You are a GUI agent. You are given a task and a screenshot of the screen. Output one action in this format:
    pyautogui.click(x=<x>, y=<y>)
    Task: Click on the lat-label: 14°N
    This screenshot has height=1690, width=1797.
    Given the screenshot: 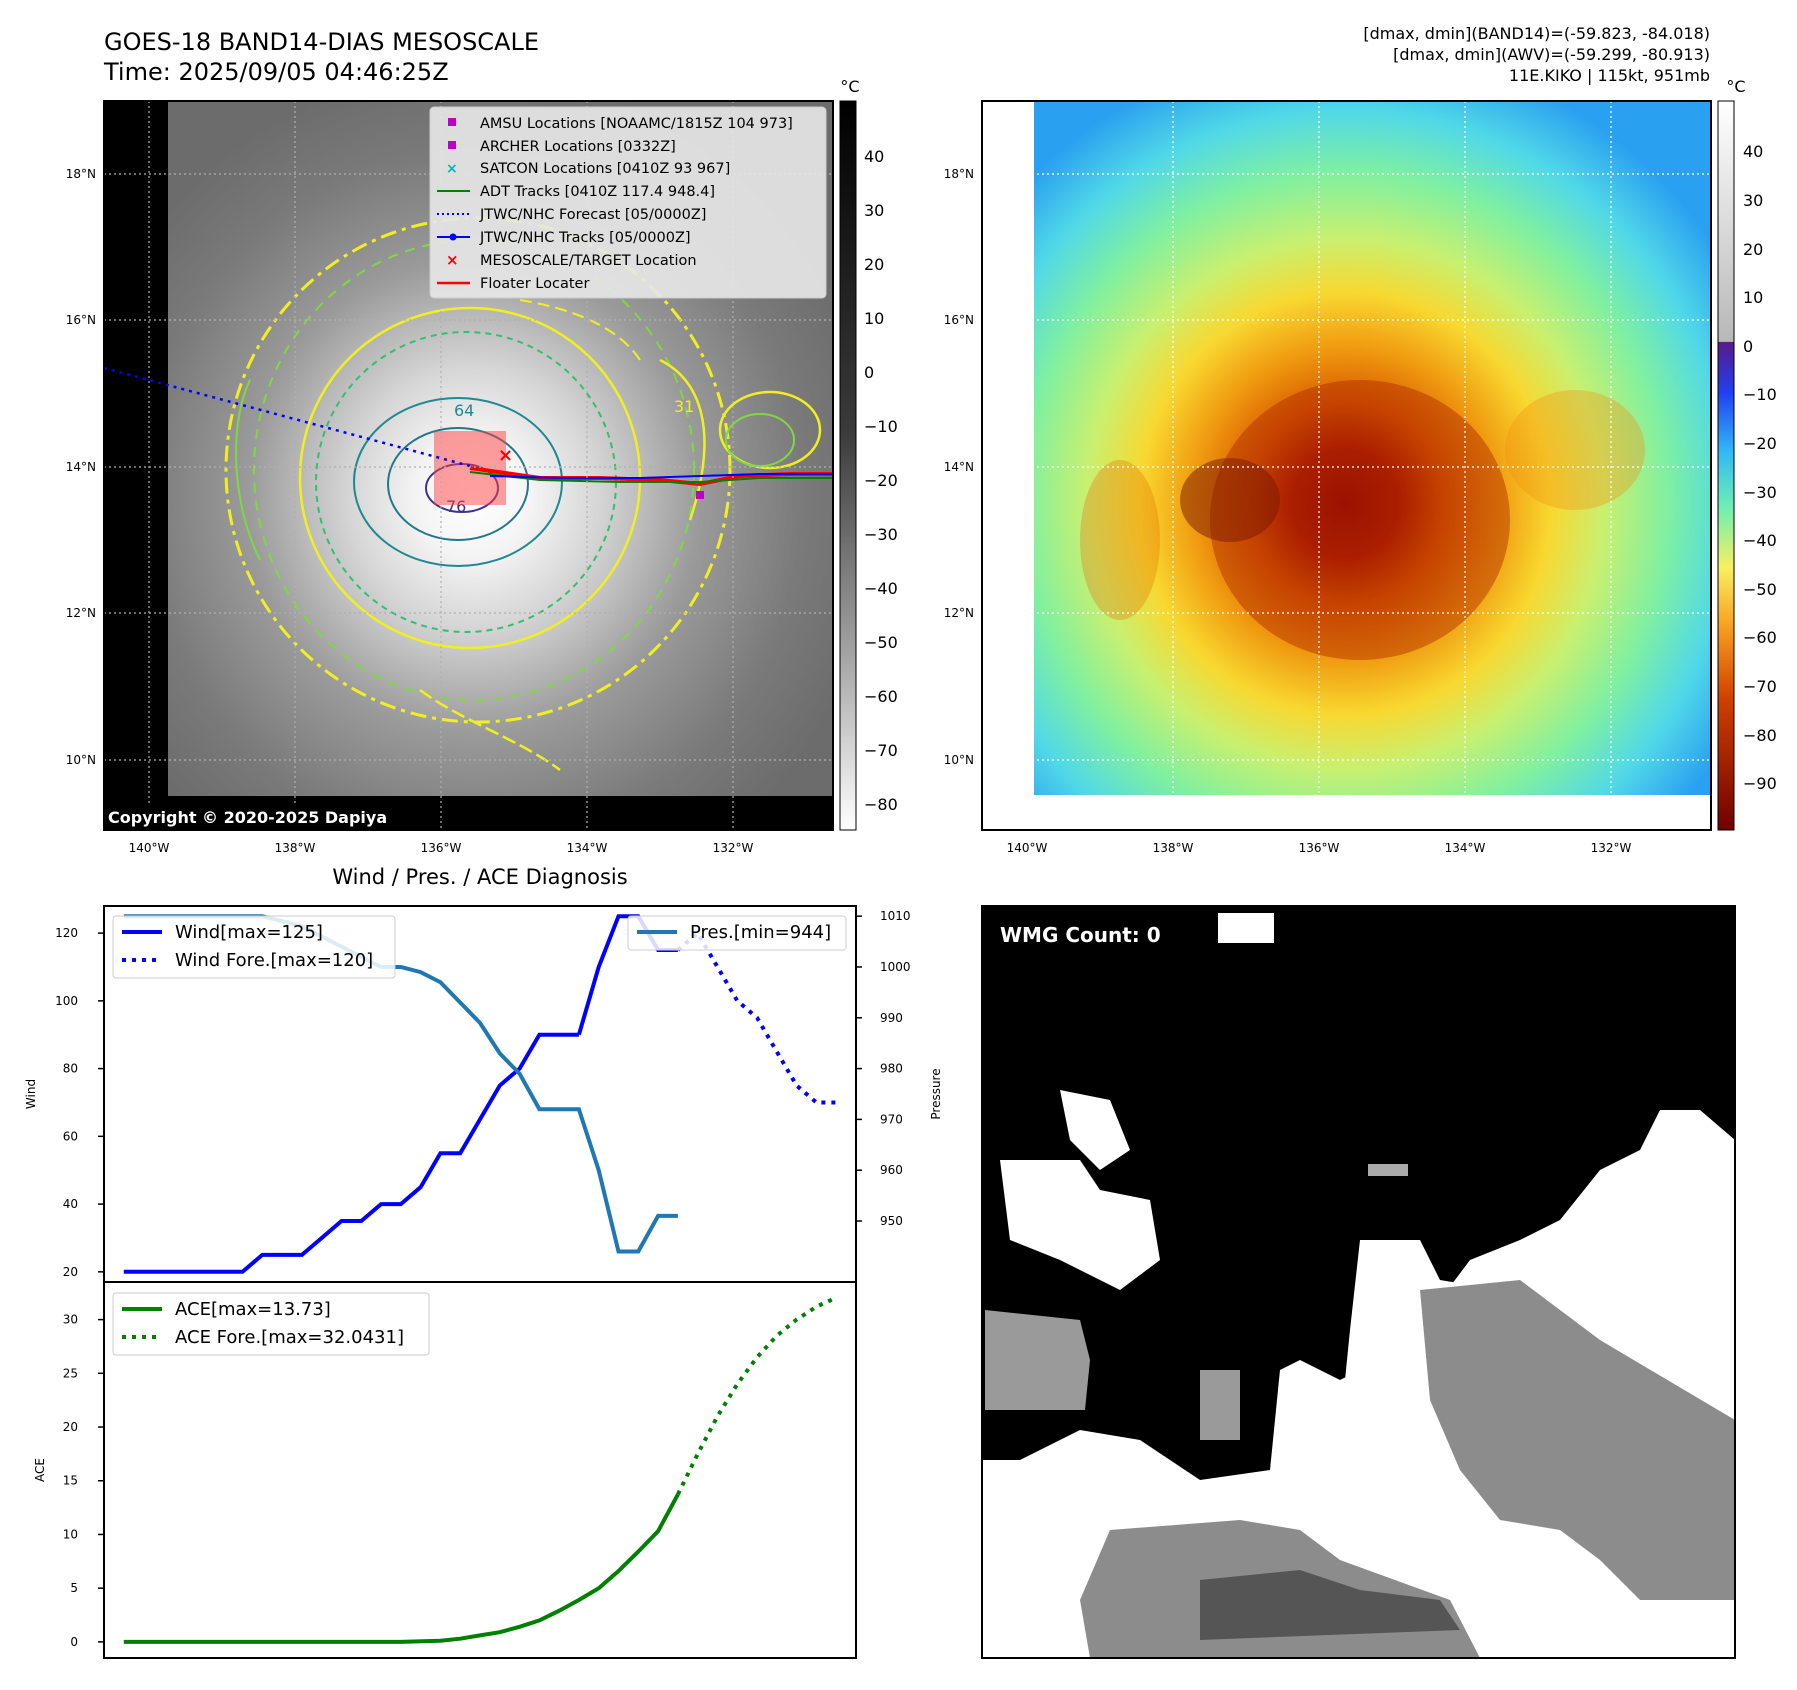 What is the action you would take?
    pyautogui.click(x=959, y=467)
    